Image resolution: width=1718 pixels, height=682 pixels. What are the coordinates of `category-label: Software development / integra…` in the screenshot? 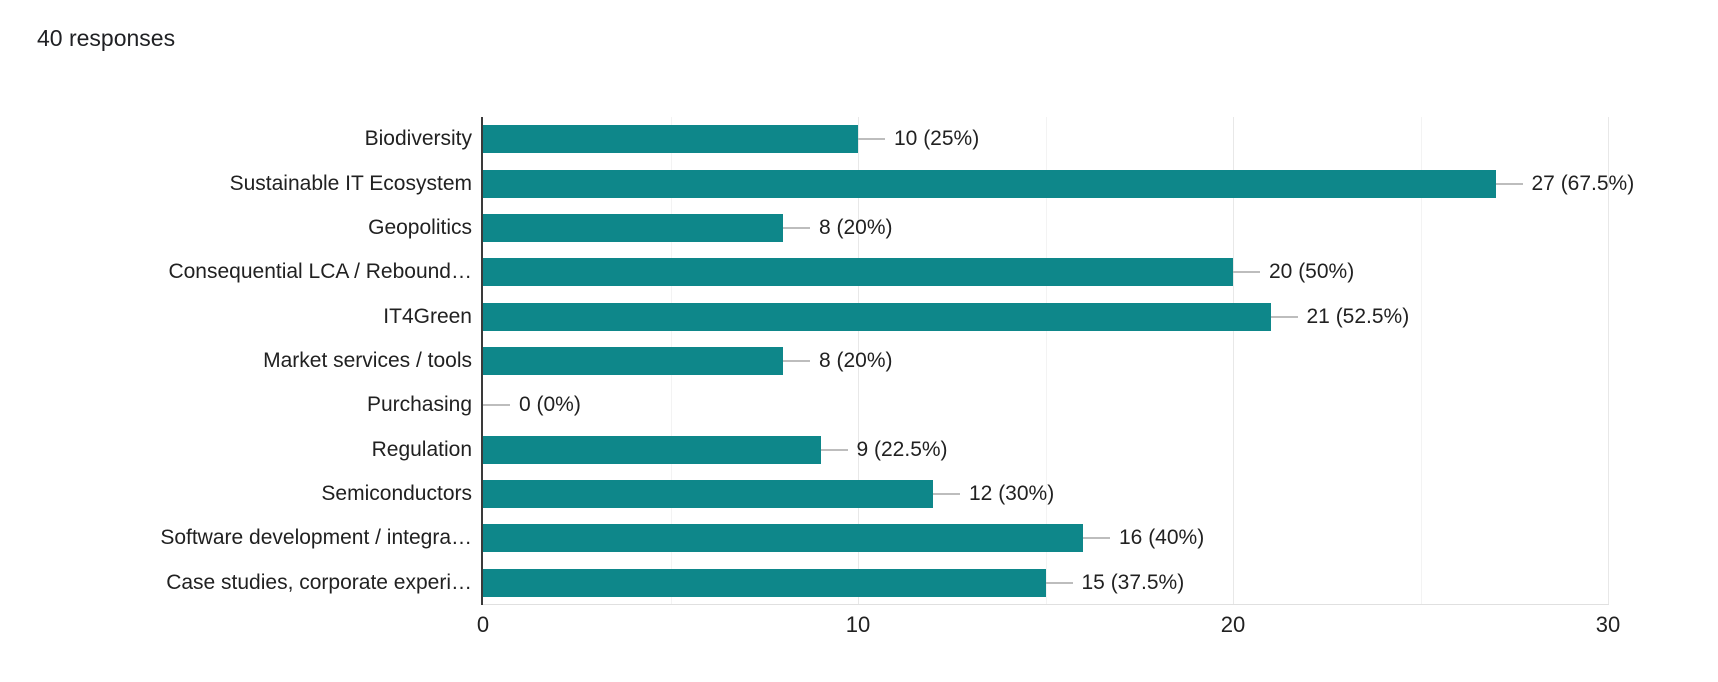 It's located at (316, 538).